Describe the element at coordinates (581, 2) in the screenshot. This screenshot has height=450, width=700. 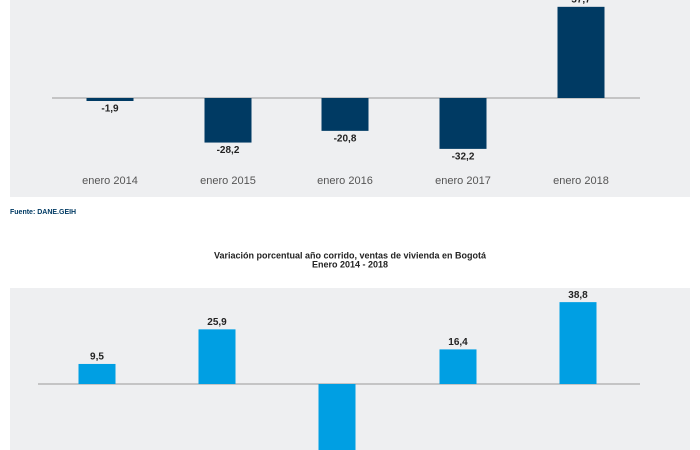
I see `data-label: 57,7` at that location.